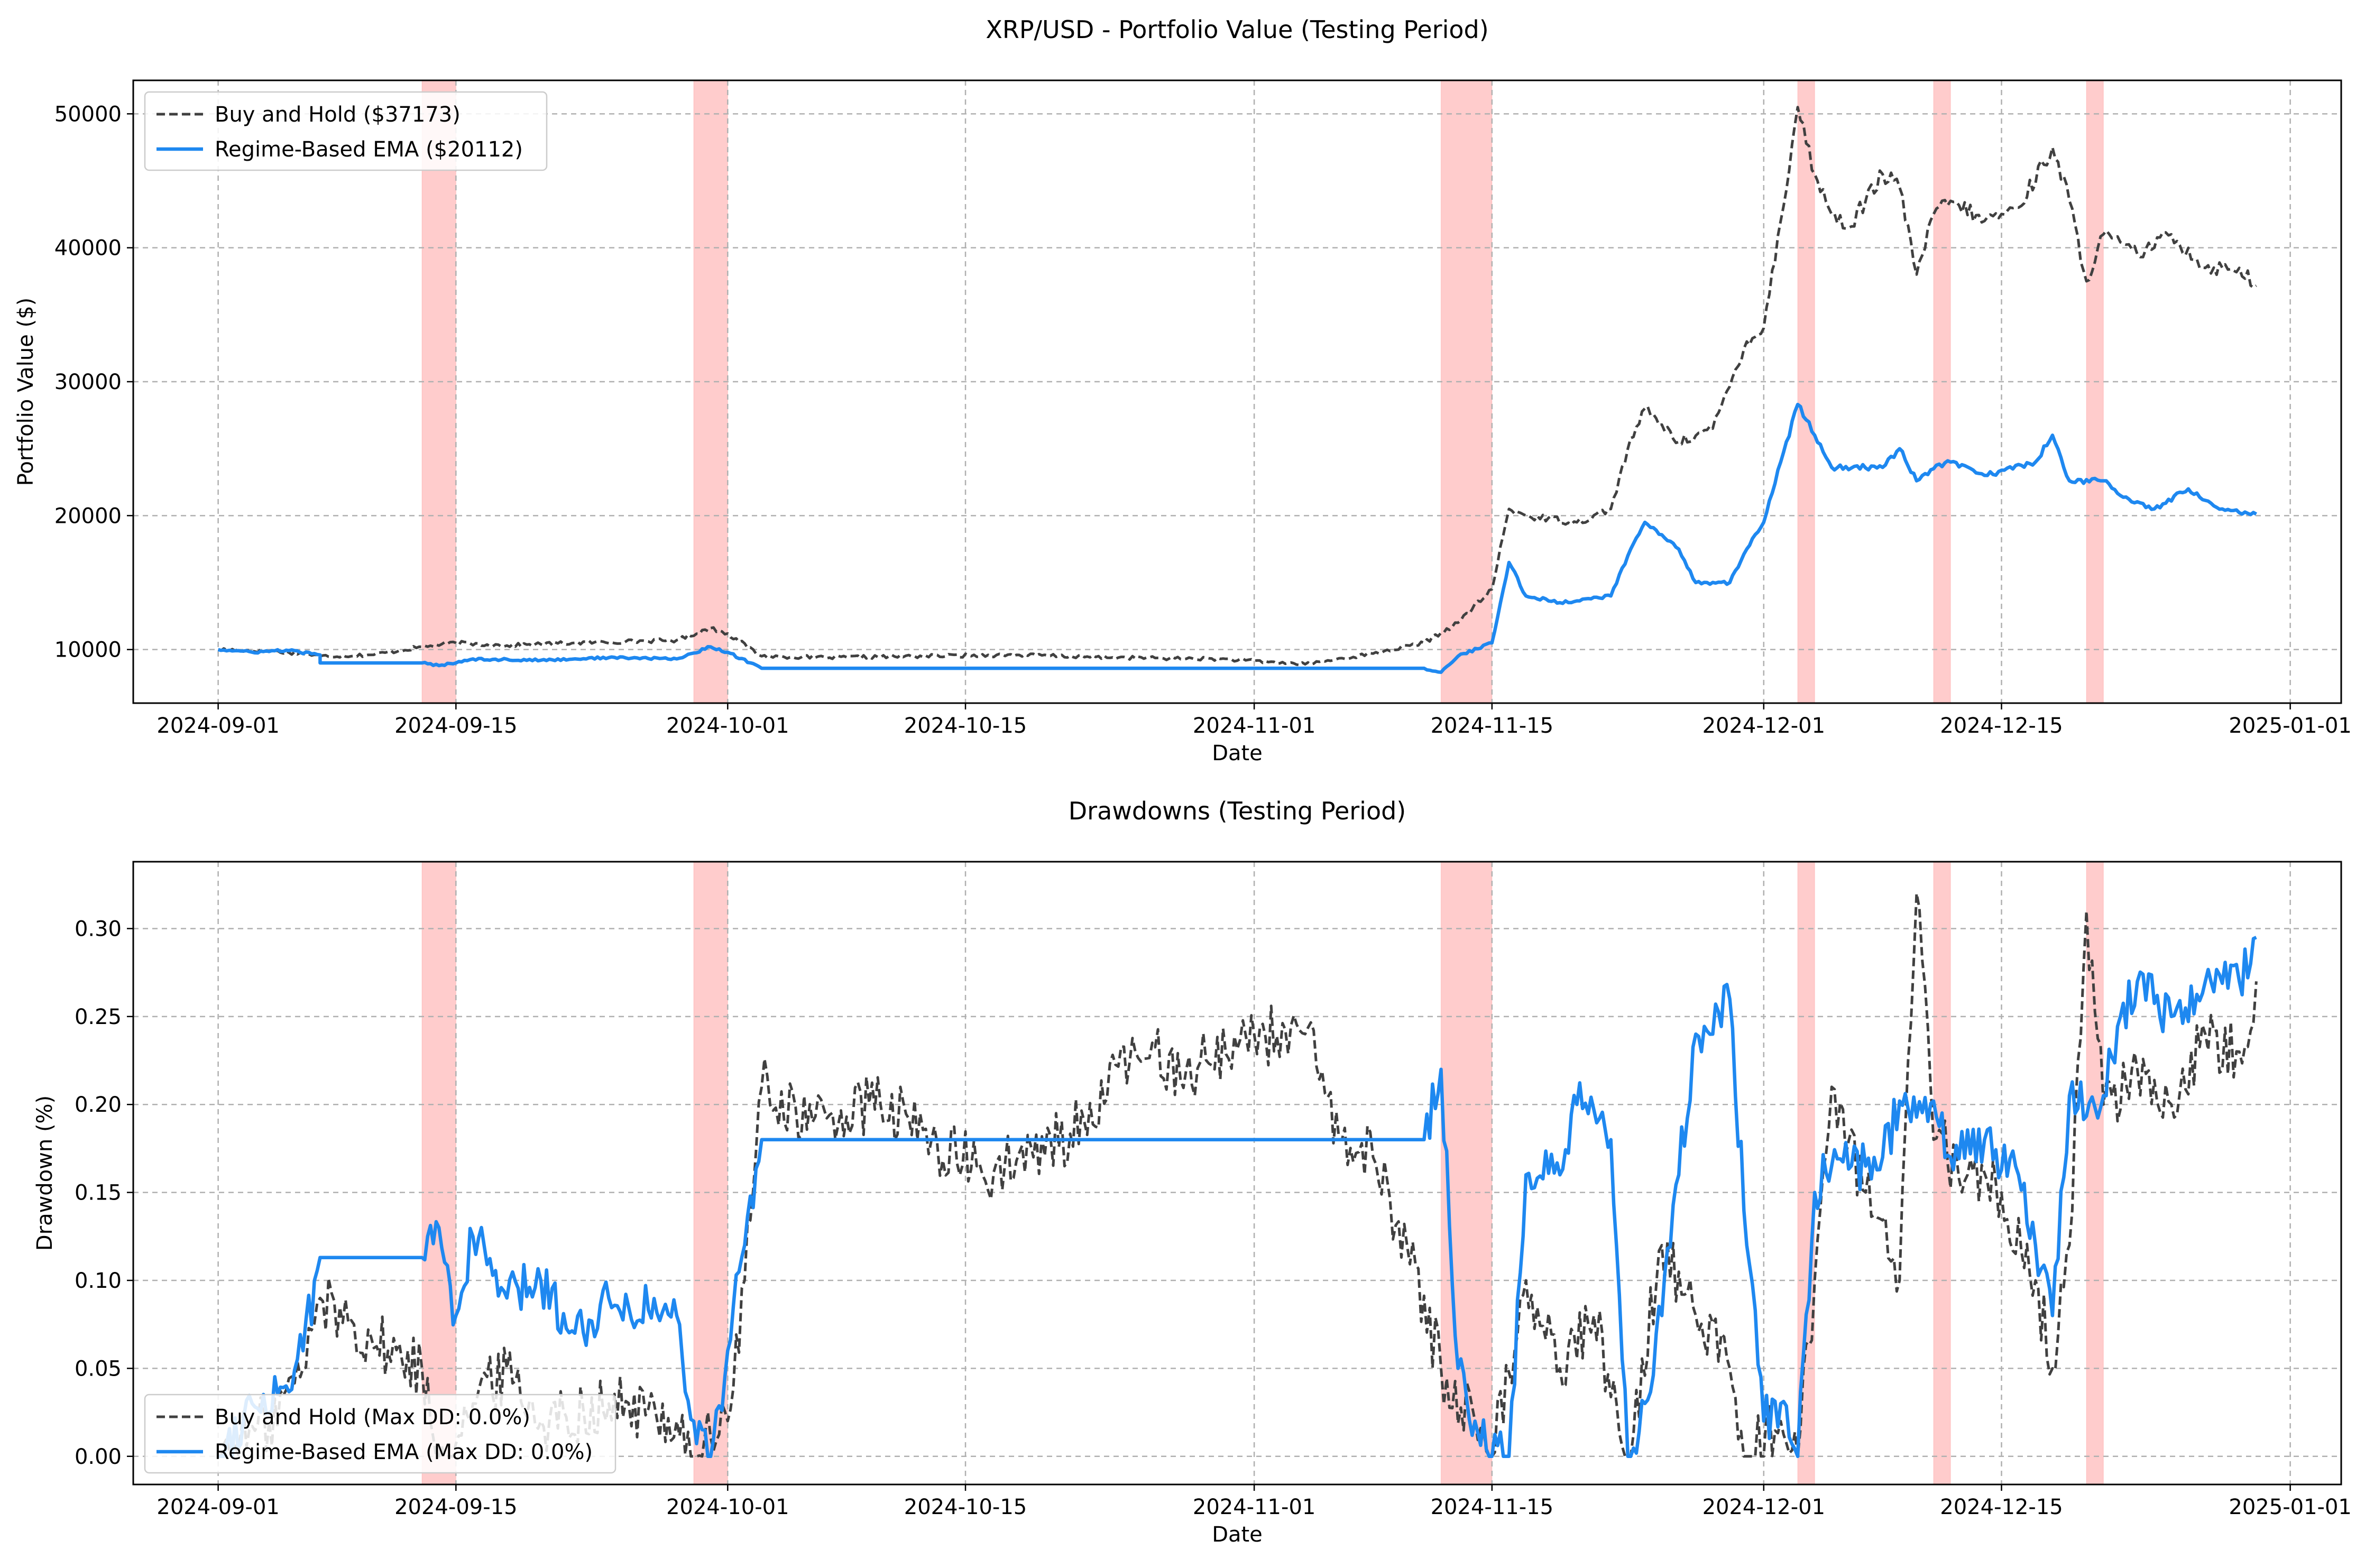  I want to click on y-tick-label: 30000, so click(88, 382).